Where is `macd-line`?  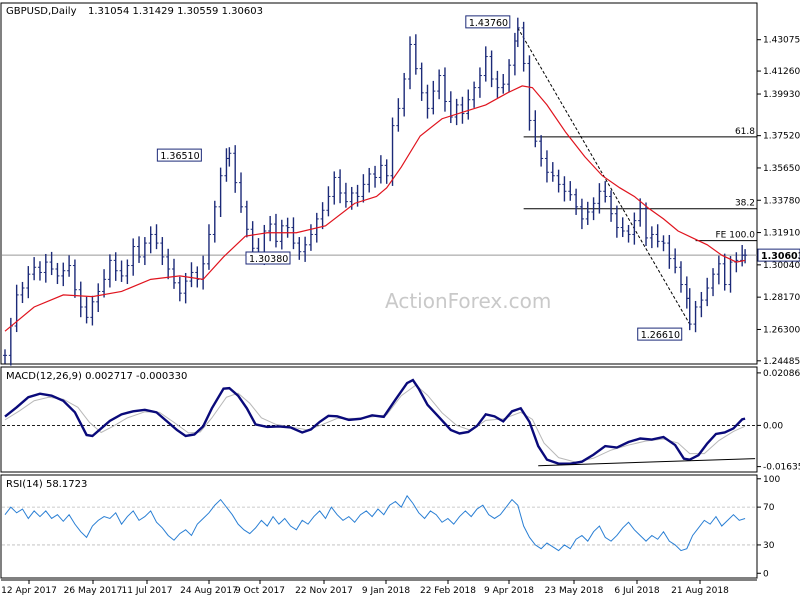 macd-line is located at coordinates (375, 421).